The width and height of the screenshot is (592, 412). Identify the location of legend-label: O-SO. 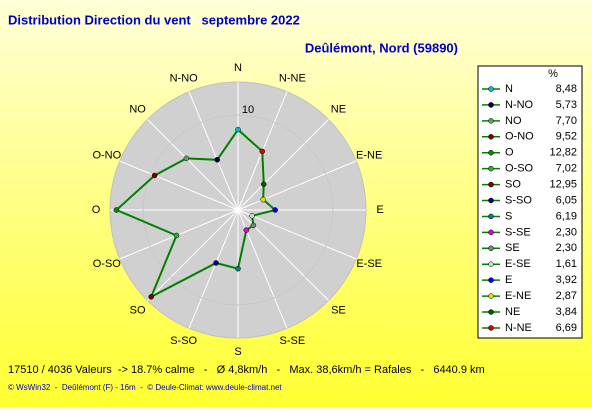
(519, 169).